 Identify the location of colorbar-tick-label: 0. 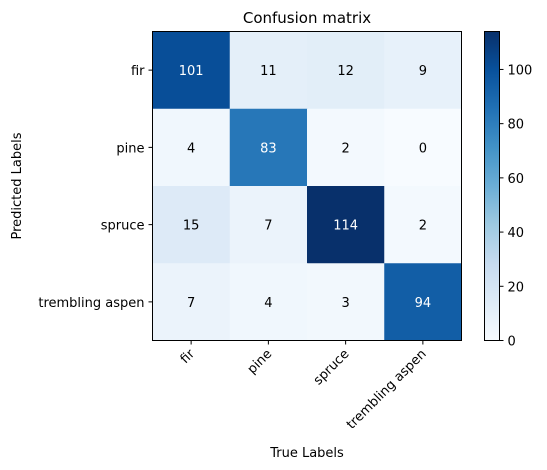
(512, 342).